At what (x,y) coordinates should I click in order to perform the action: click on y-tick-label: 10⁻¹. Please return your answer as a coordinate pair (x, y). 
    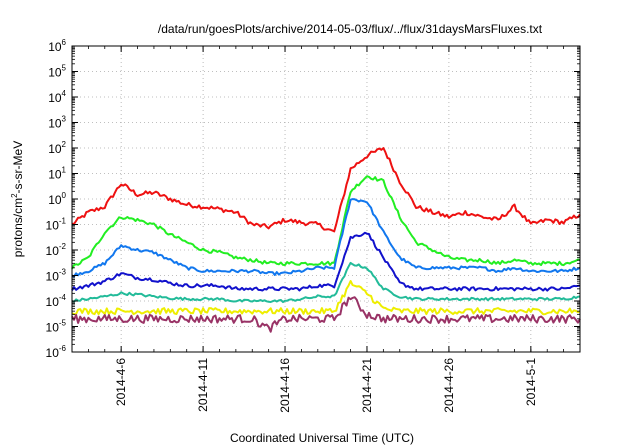
    Looking at the image, I should click on (56, 225).